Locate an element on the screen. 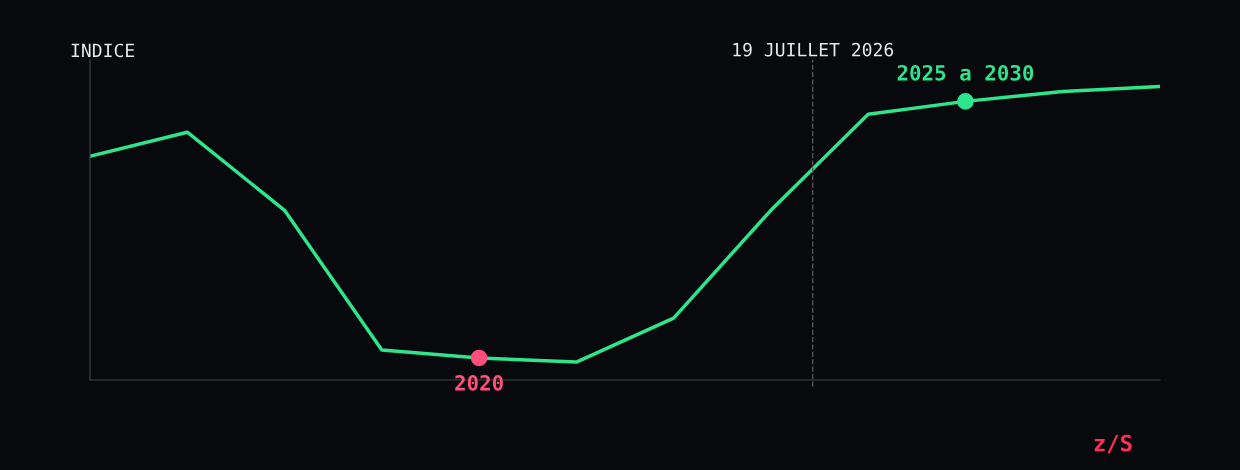 The height and width of the screenshot is (470, 1240). x-axis-title: z/S is located at coordinates (1113, 444).